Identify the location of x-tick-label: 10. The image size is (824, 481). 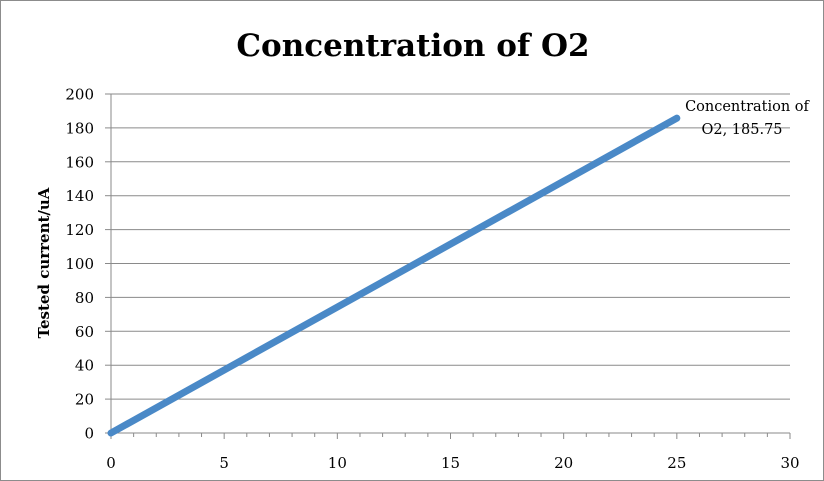
(337, 463).